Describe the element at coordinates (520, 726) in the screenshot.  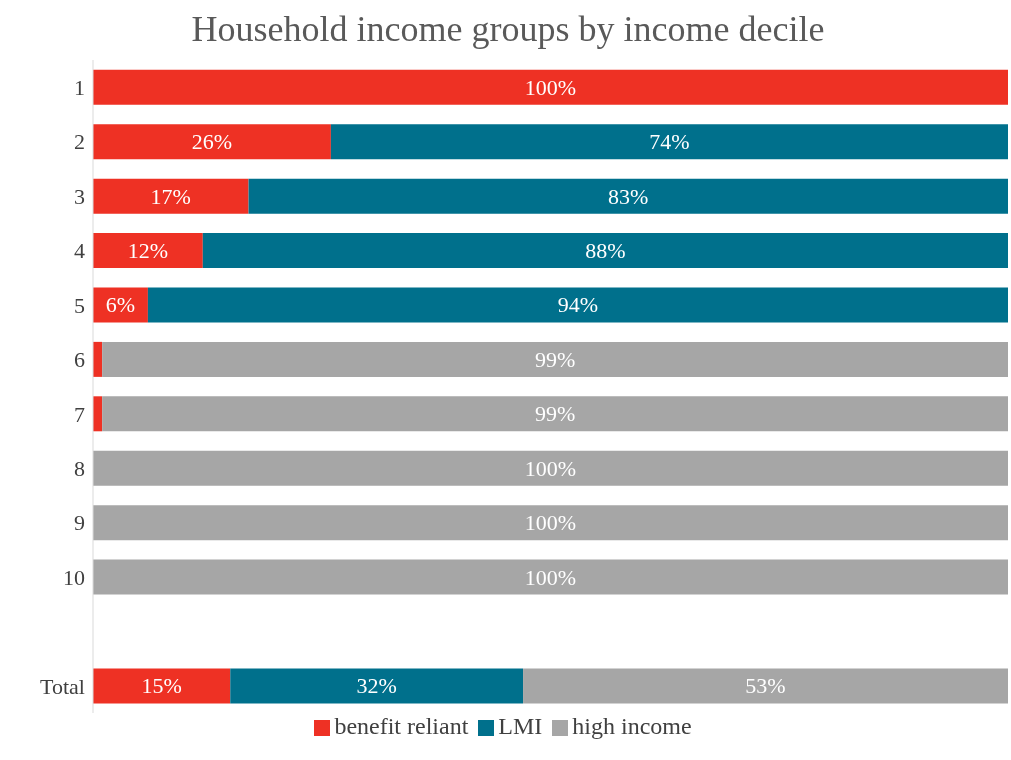
I see `legend-label: LMI` at that location.